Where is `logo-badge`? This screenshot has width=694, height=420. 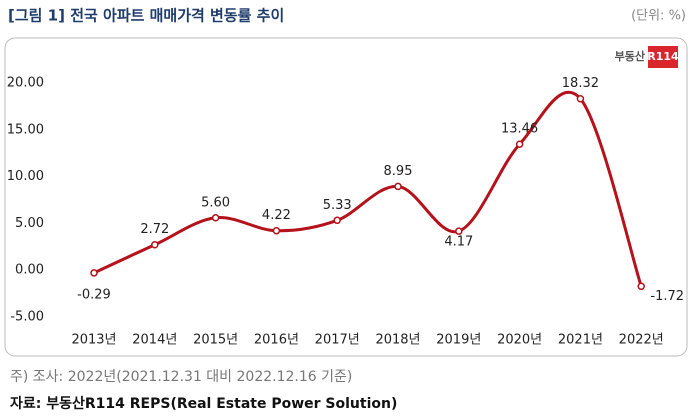
logo-badge is located at coordinates (663, 57).